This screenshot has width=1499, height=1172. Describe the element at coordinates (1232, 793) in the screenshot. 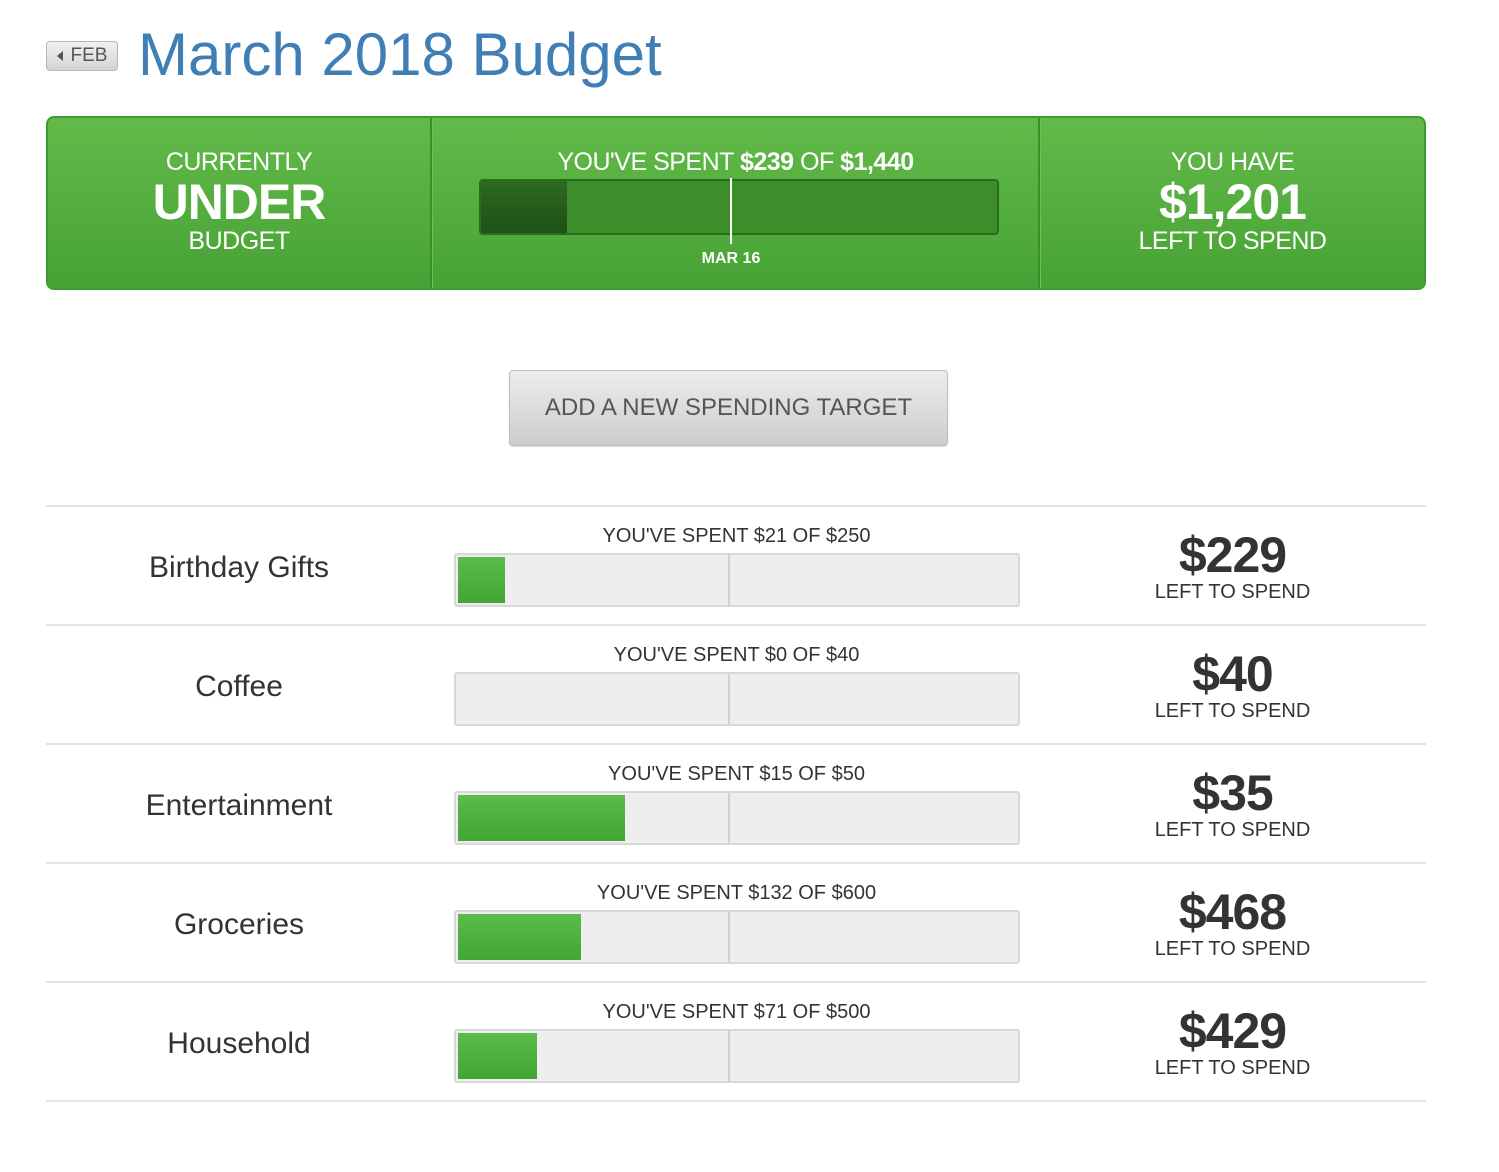

I see `target-left-amount: $35` at that location.